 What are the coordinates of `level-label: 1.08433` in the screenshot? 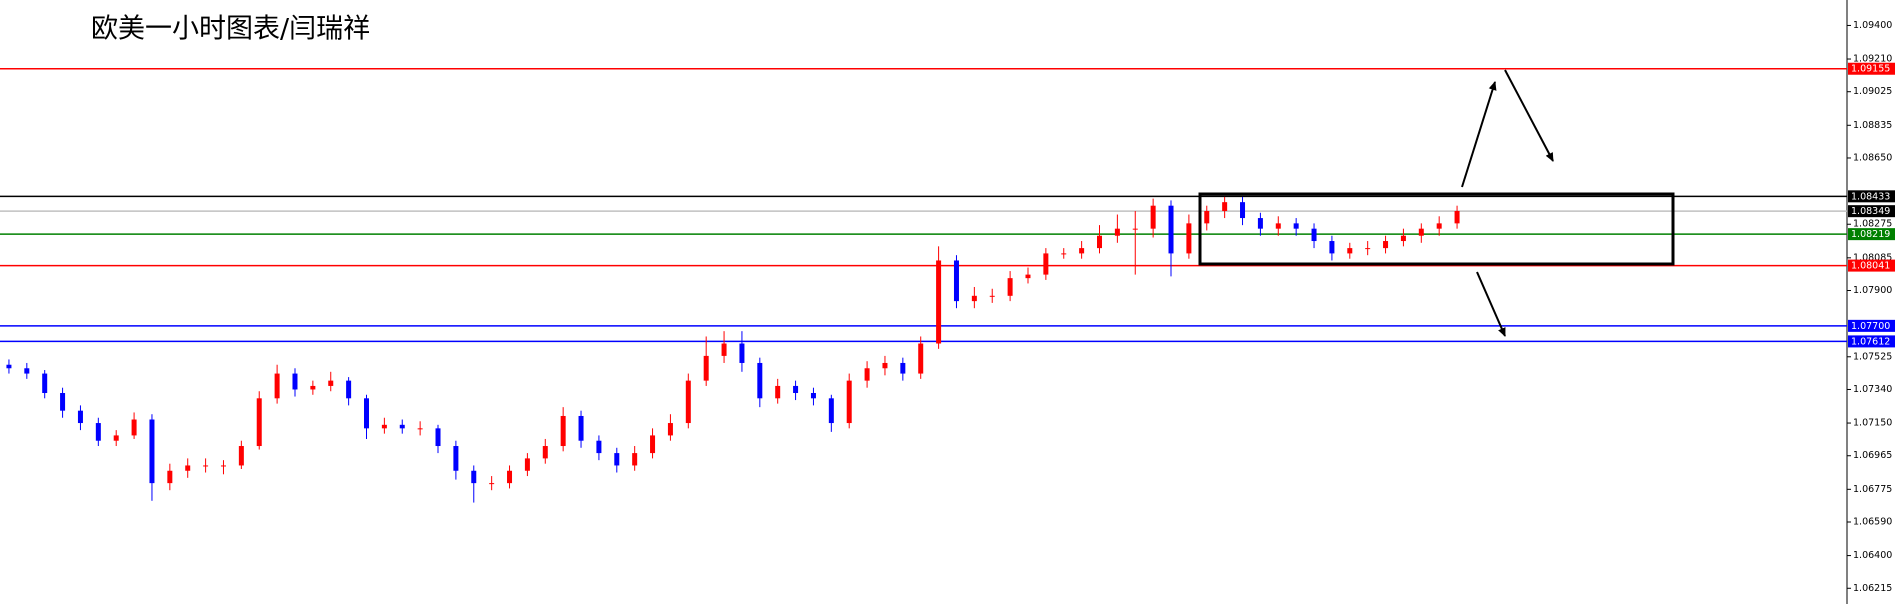 It's located at (1870, 196).